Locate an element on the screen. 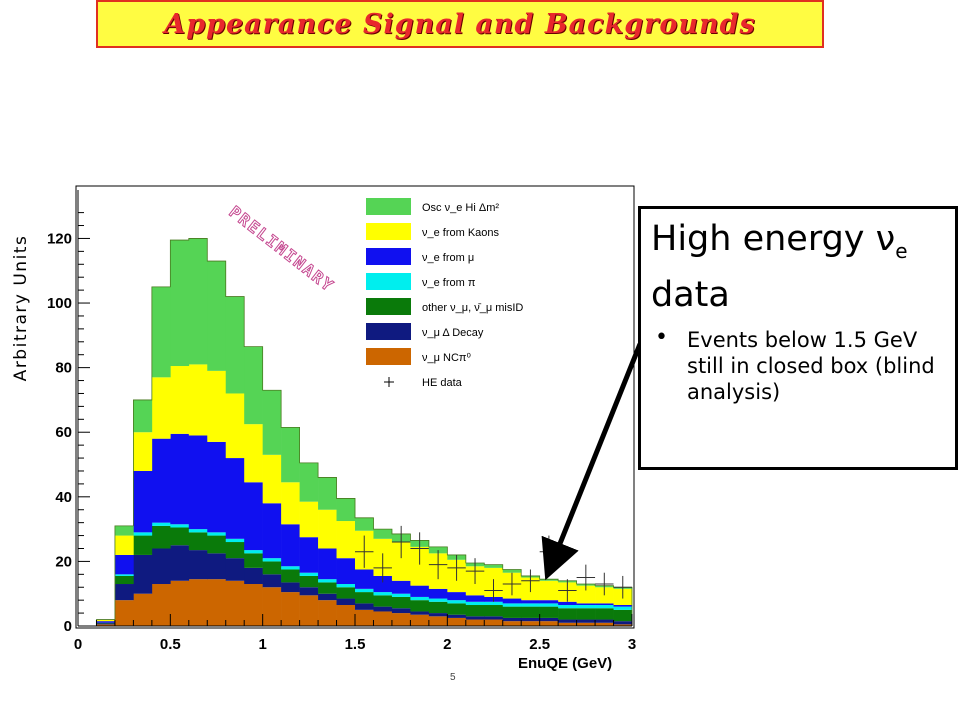 This screenshot has height=720, width=960. legend-entry: Osc ν_e Hi Δm² is located at coordinates (432, 206).